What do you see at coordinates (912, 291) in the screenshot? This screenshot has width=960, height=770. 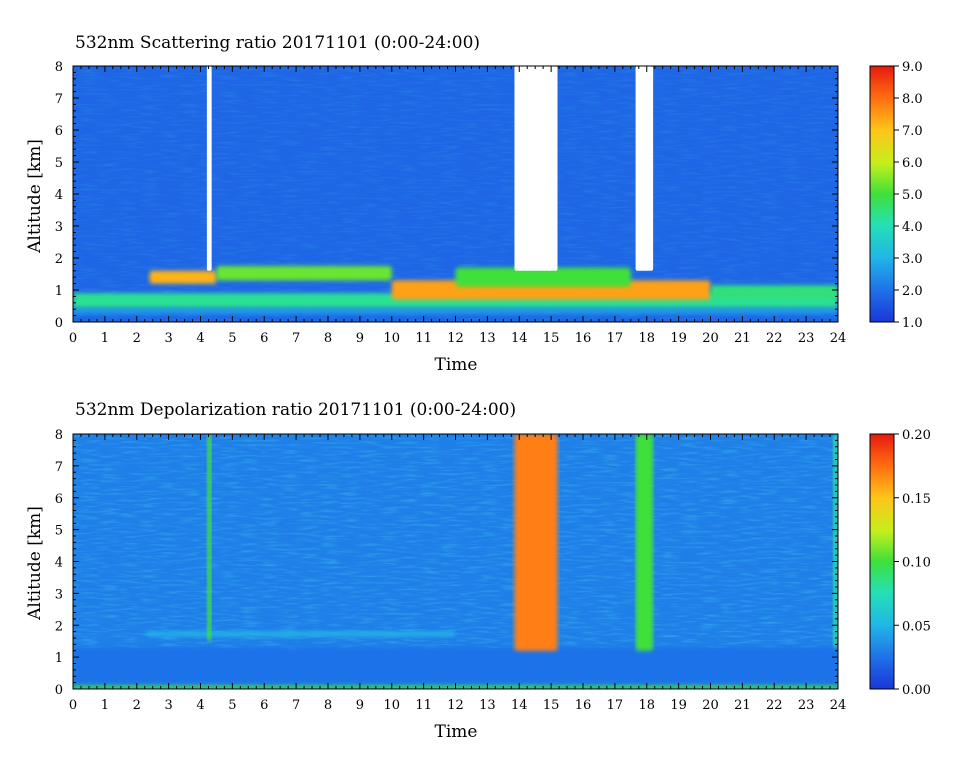 I see `colorbar-tick-label: 2.0` at bounding box center [912, 291].